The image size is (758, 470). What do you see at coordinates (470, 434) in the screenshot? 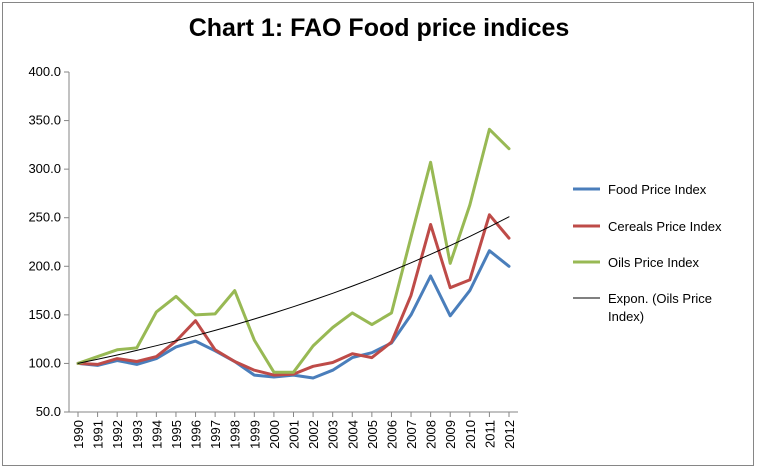
I see `x-tick-label: 2010` at bounding box center [470, 434].